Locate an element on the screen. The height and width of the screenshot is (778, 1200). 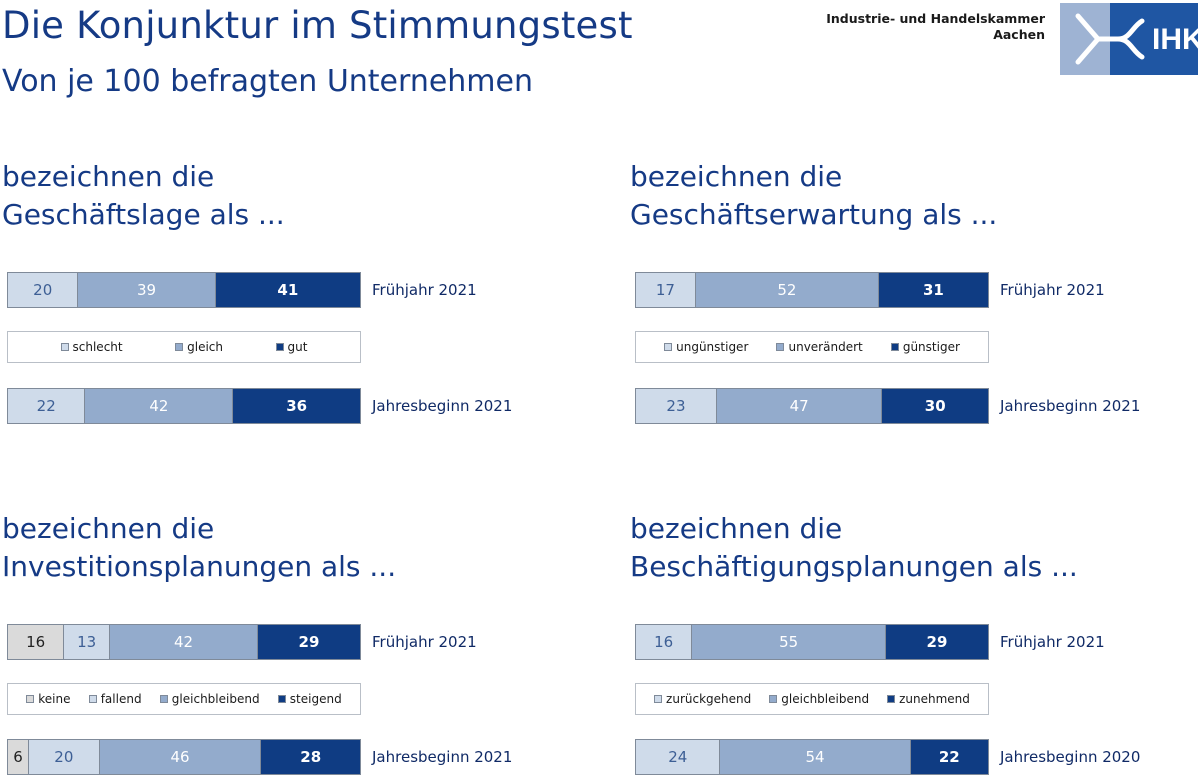
legend-label: keine is located at coordinates (54, 699).